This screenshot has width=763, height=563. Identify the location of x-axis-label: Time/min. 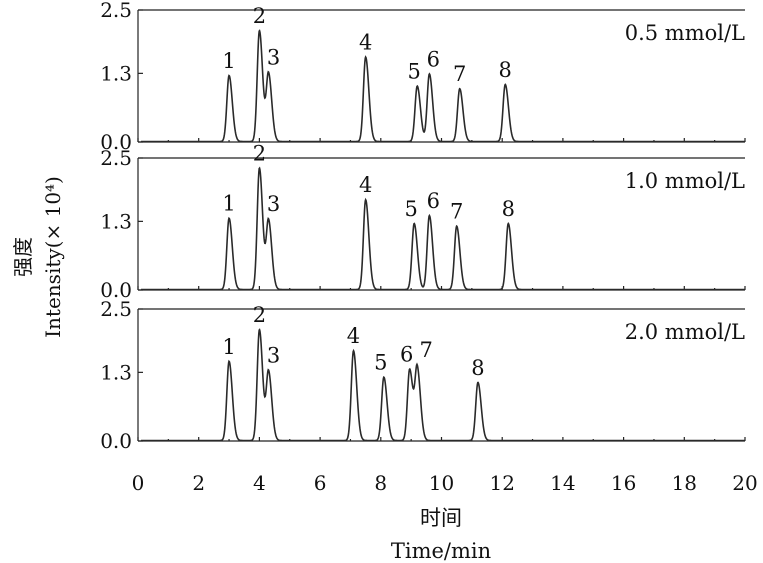
(441, 551).